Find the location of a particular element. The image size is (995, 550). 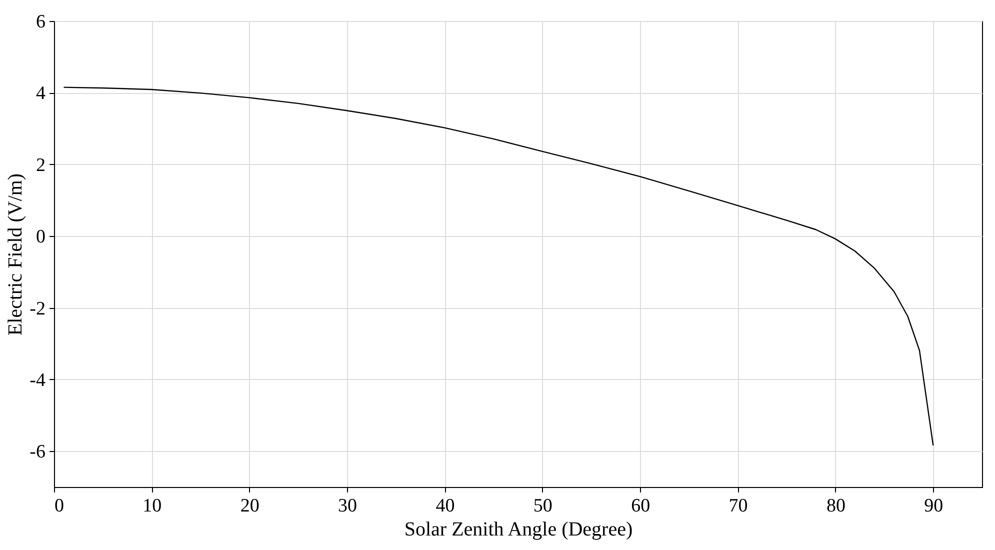

x-tick-label: 60 is located at coordinates (640, 506).